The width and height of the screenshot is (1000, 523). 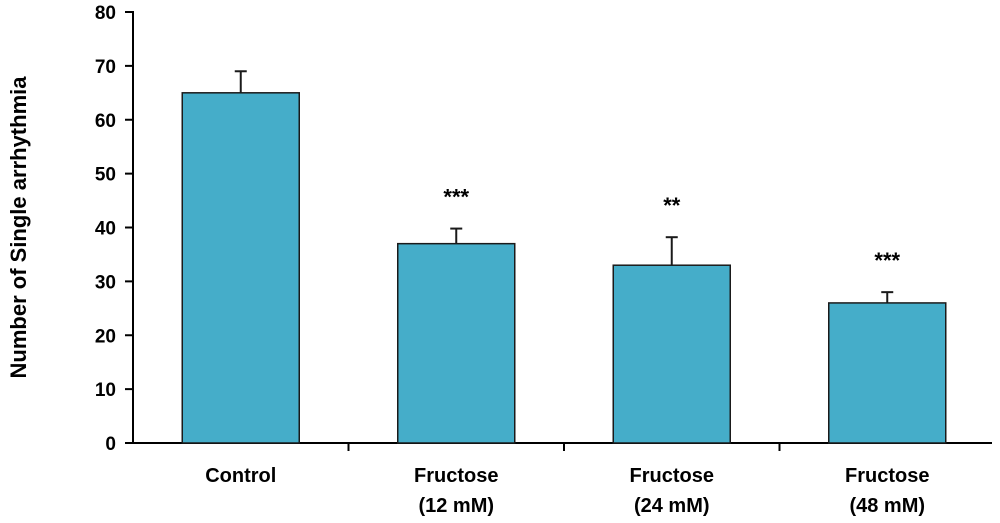 What do you see at coordinates (105, 175) in the screenshot?
I see `y-tick-label: 50` at bounding box center [105, 175].